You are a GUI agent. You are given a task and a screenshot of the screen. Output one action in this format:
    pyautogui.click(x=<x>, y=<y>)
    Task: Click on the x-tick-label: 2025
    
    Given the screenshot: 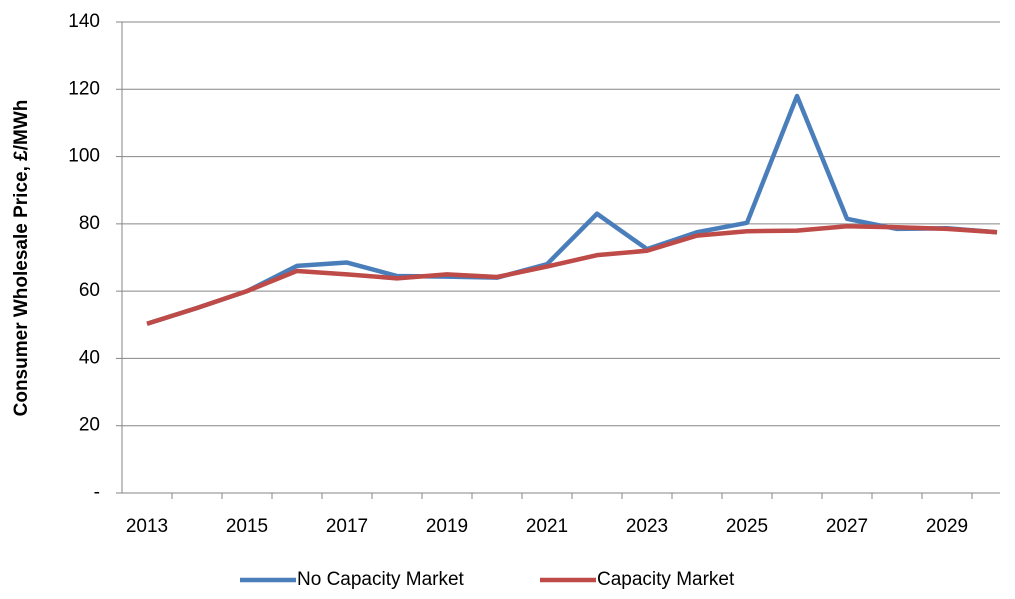 What is the action you would take?
    pyautogui.click(x=747, y=526)
    